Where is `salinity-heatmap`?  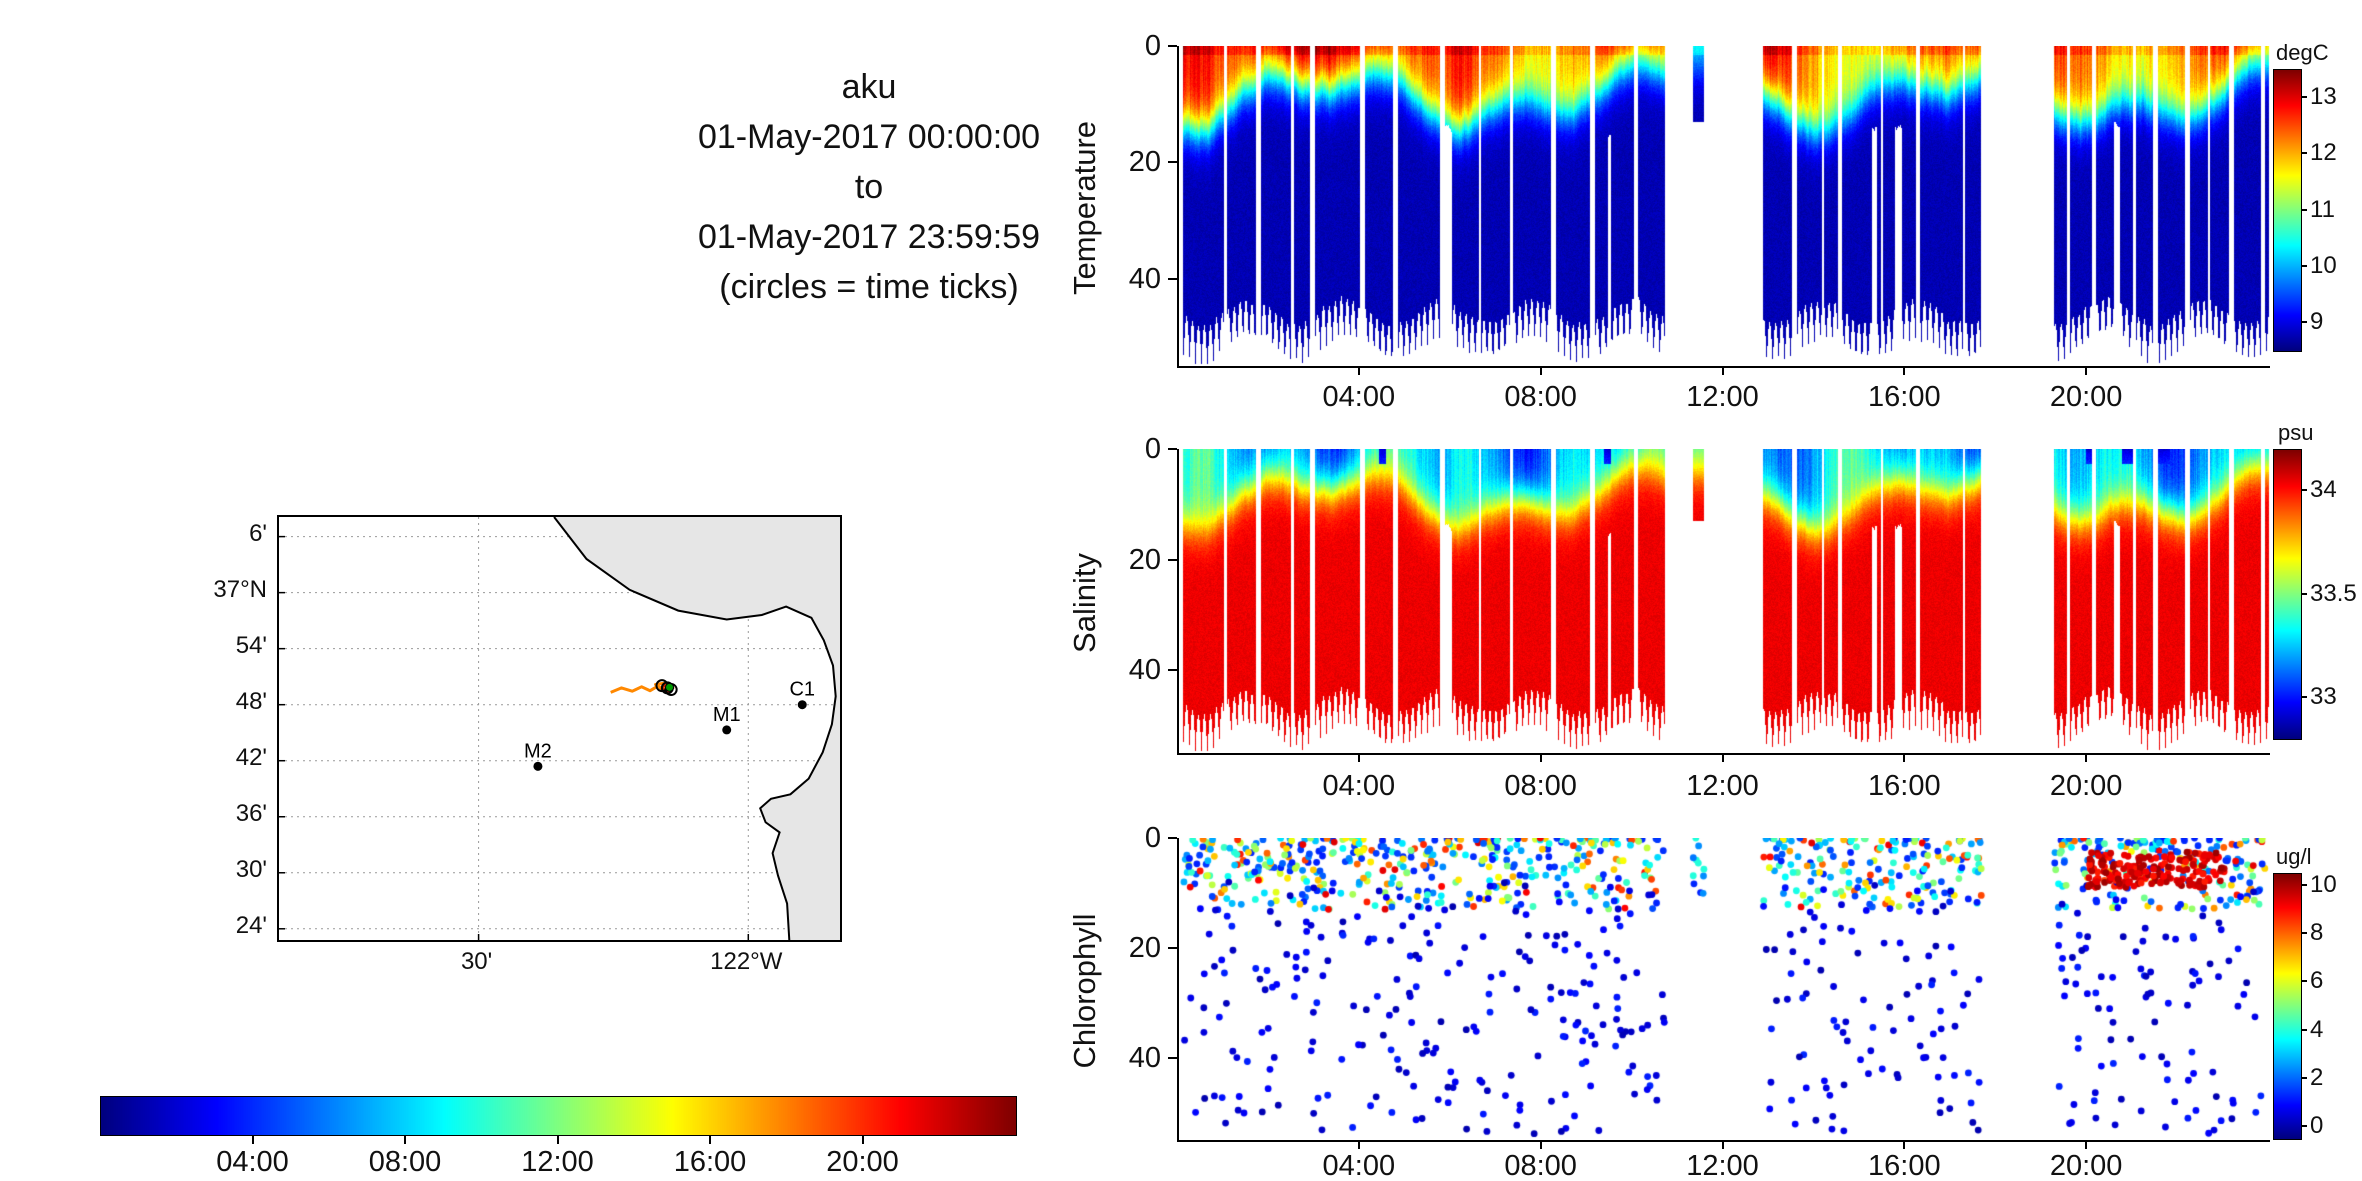
salinity-heatmap is located at coordinates (1724, 601).